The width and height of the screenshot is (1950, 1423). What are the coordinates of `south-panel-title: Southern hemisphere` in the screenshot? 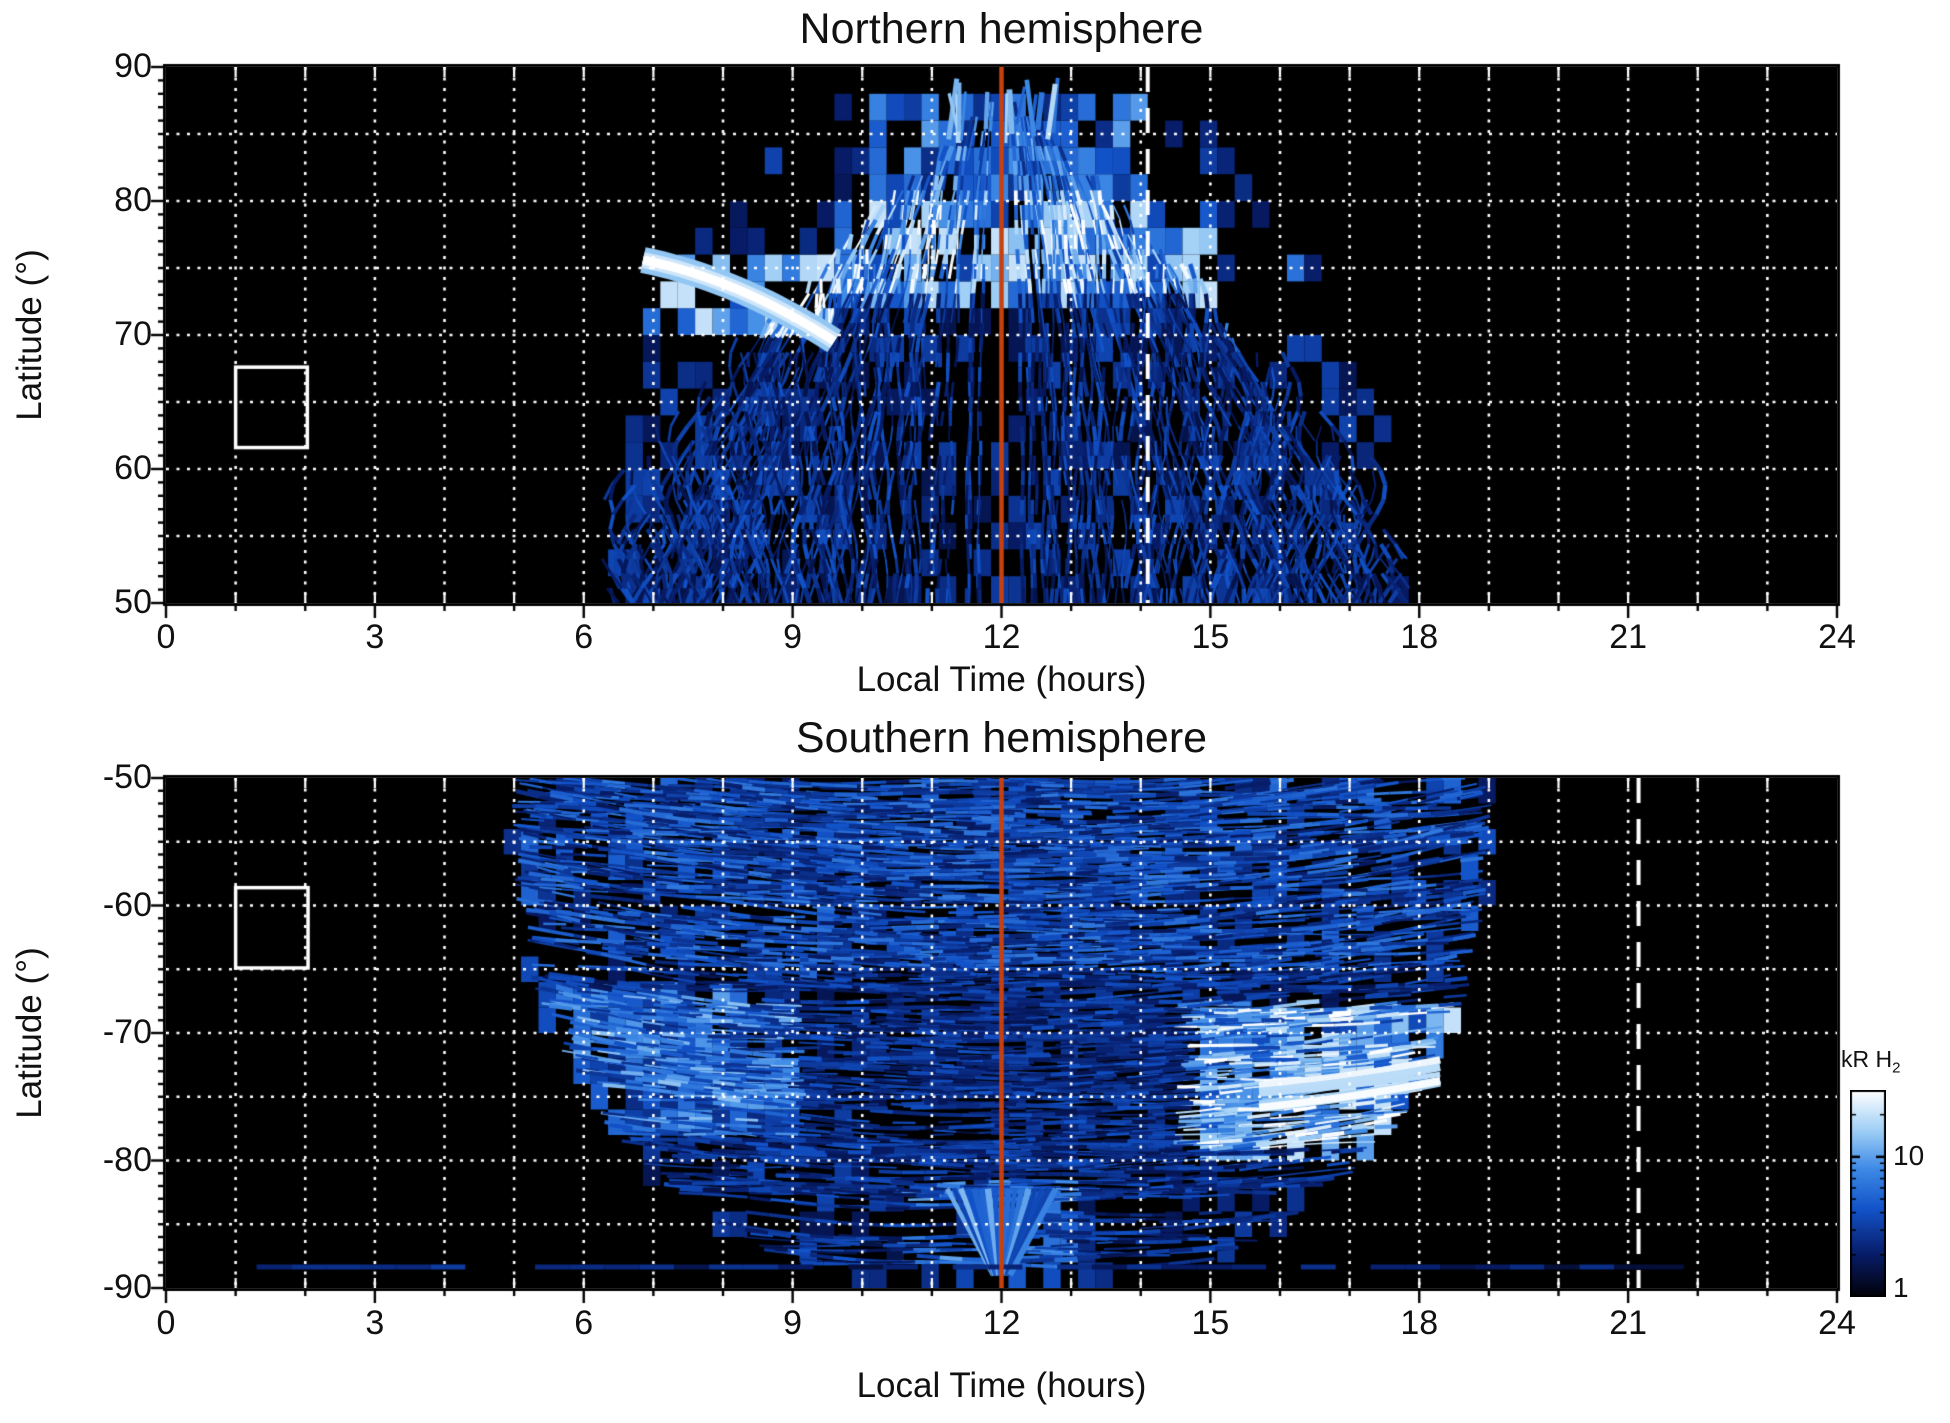 It's located at (1001, 738).